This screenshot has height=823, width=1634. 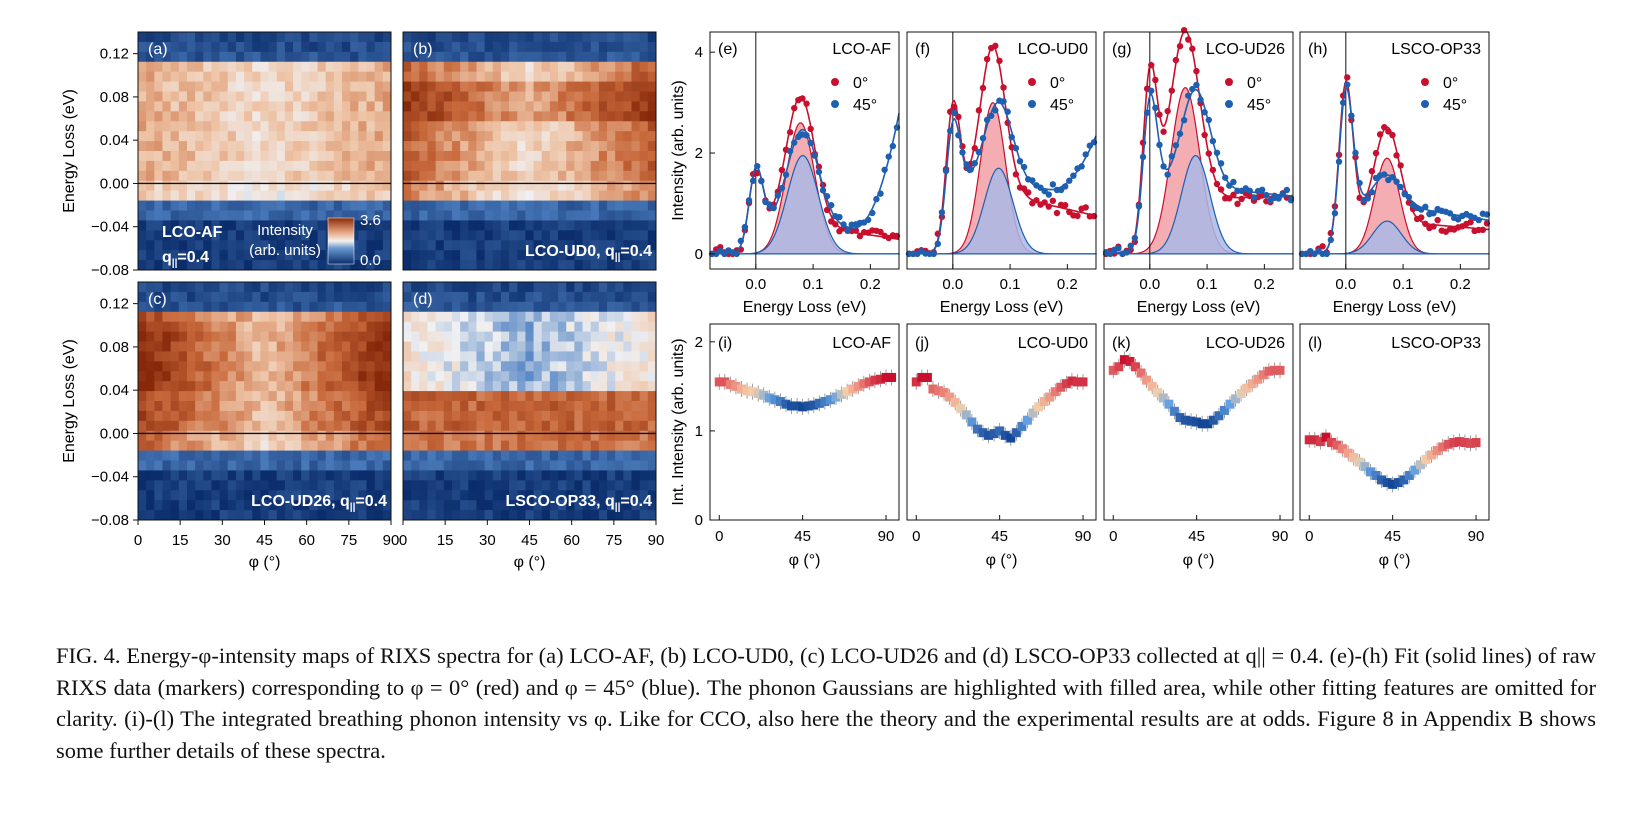 What do you see at coordinates (1318, 49) in the screenshot?
I see `panel-letter: (h)` at bounding box center [1318, 49].